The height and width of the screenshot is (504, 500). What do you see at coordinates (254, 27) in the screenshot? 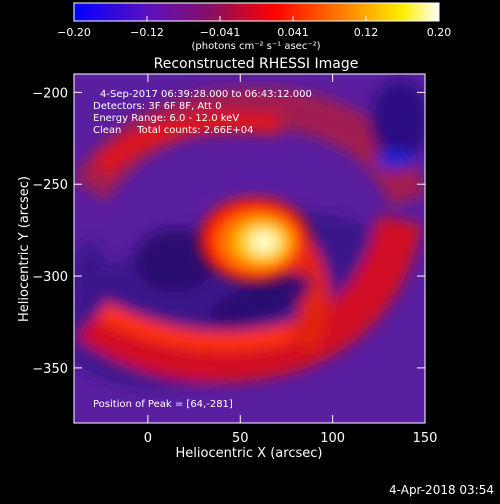
I see `colorbar-ticks: −0.20 −0.12 −0.041 0.041 0.12 0.20` at bounding box center [254, 27].